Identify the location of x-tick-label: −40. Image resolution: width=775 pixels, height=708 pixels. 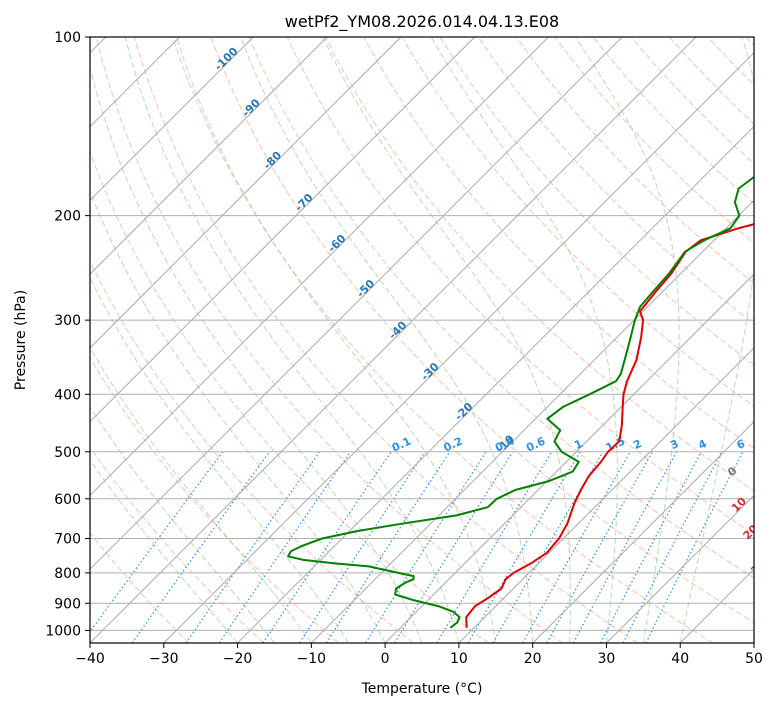
(90, 659).